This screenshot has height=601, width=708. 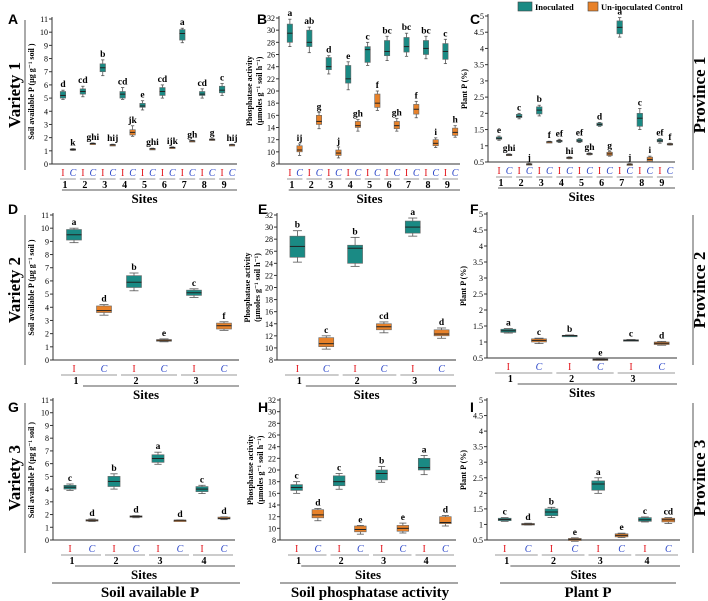 I want to click on y-tick-label: 28, so click(x=271, y=42).